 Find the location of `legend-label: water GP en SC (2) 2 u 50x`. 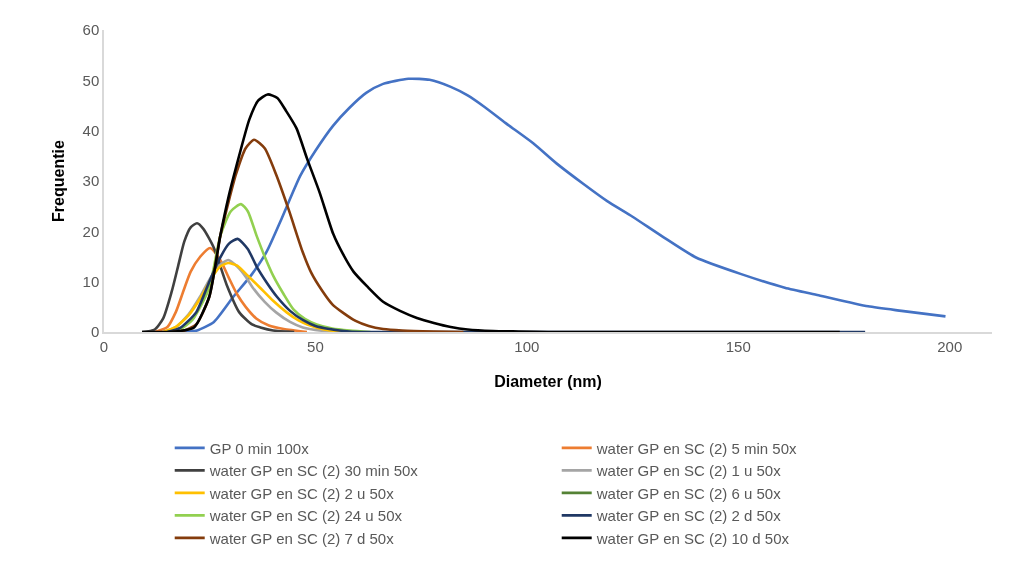

legend-label: water GP en SC (2) 2 u 50x is located at coordinates (301, 493).